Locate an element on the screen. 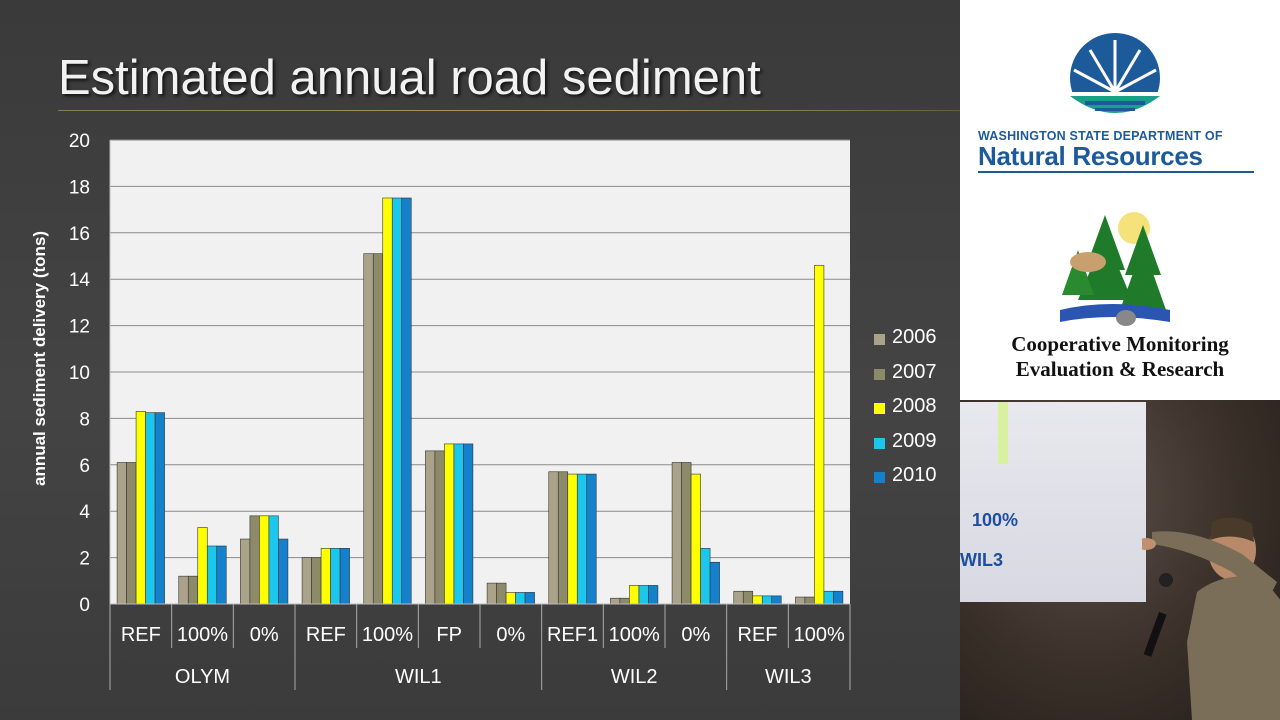  y-tick-label: 4 is located at coordinates (84, 512).